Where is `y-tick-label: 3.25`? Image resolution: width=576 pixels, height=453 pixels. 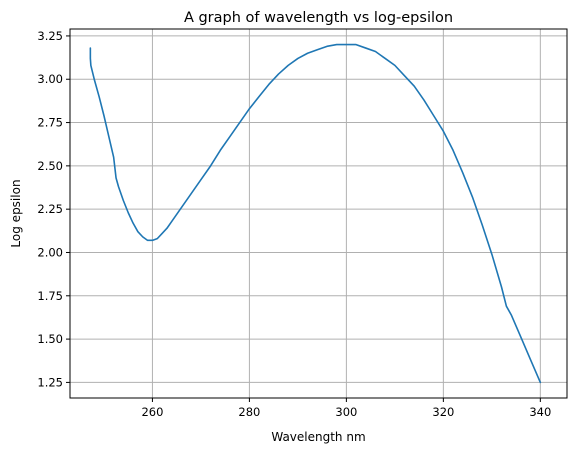 y-tick-label: 3.25 is located at coordinates (50, 36).